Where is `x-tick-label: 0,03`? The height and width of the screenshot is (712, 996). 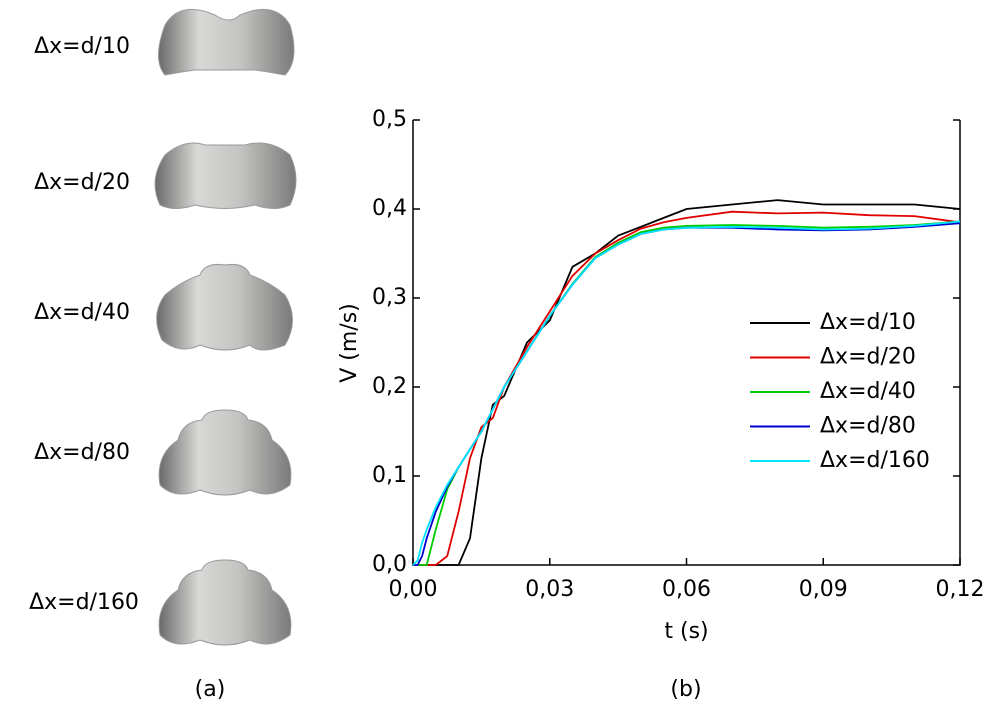
x-tick-label: 0,03 is located at coordinates (549, 589).